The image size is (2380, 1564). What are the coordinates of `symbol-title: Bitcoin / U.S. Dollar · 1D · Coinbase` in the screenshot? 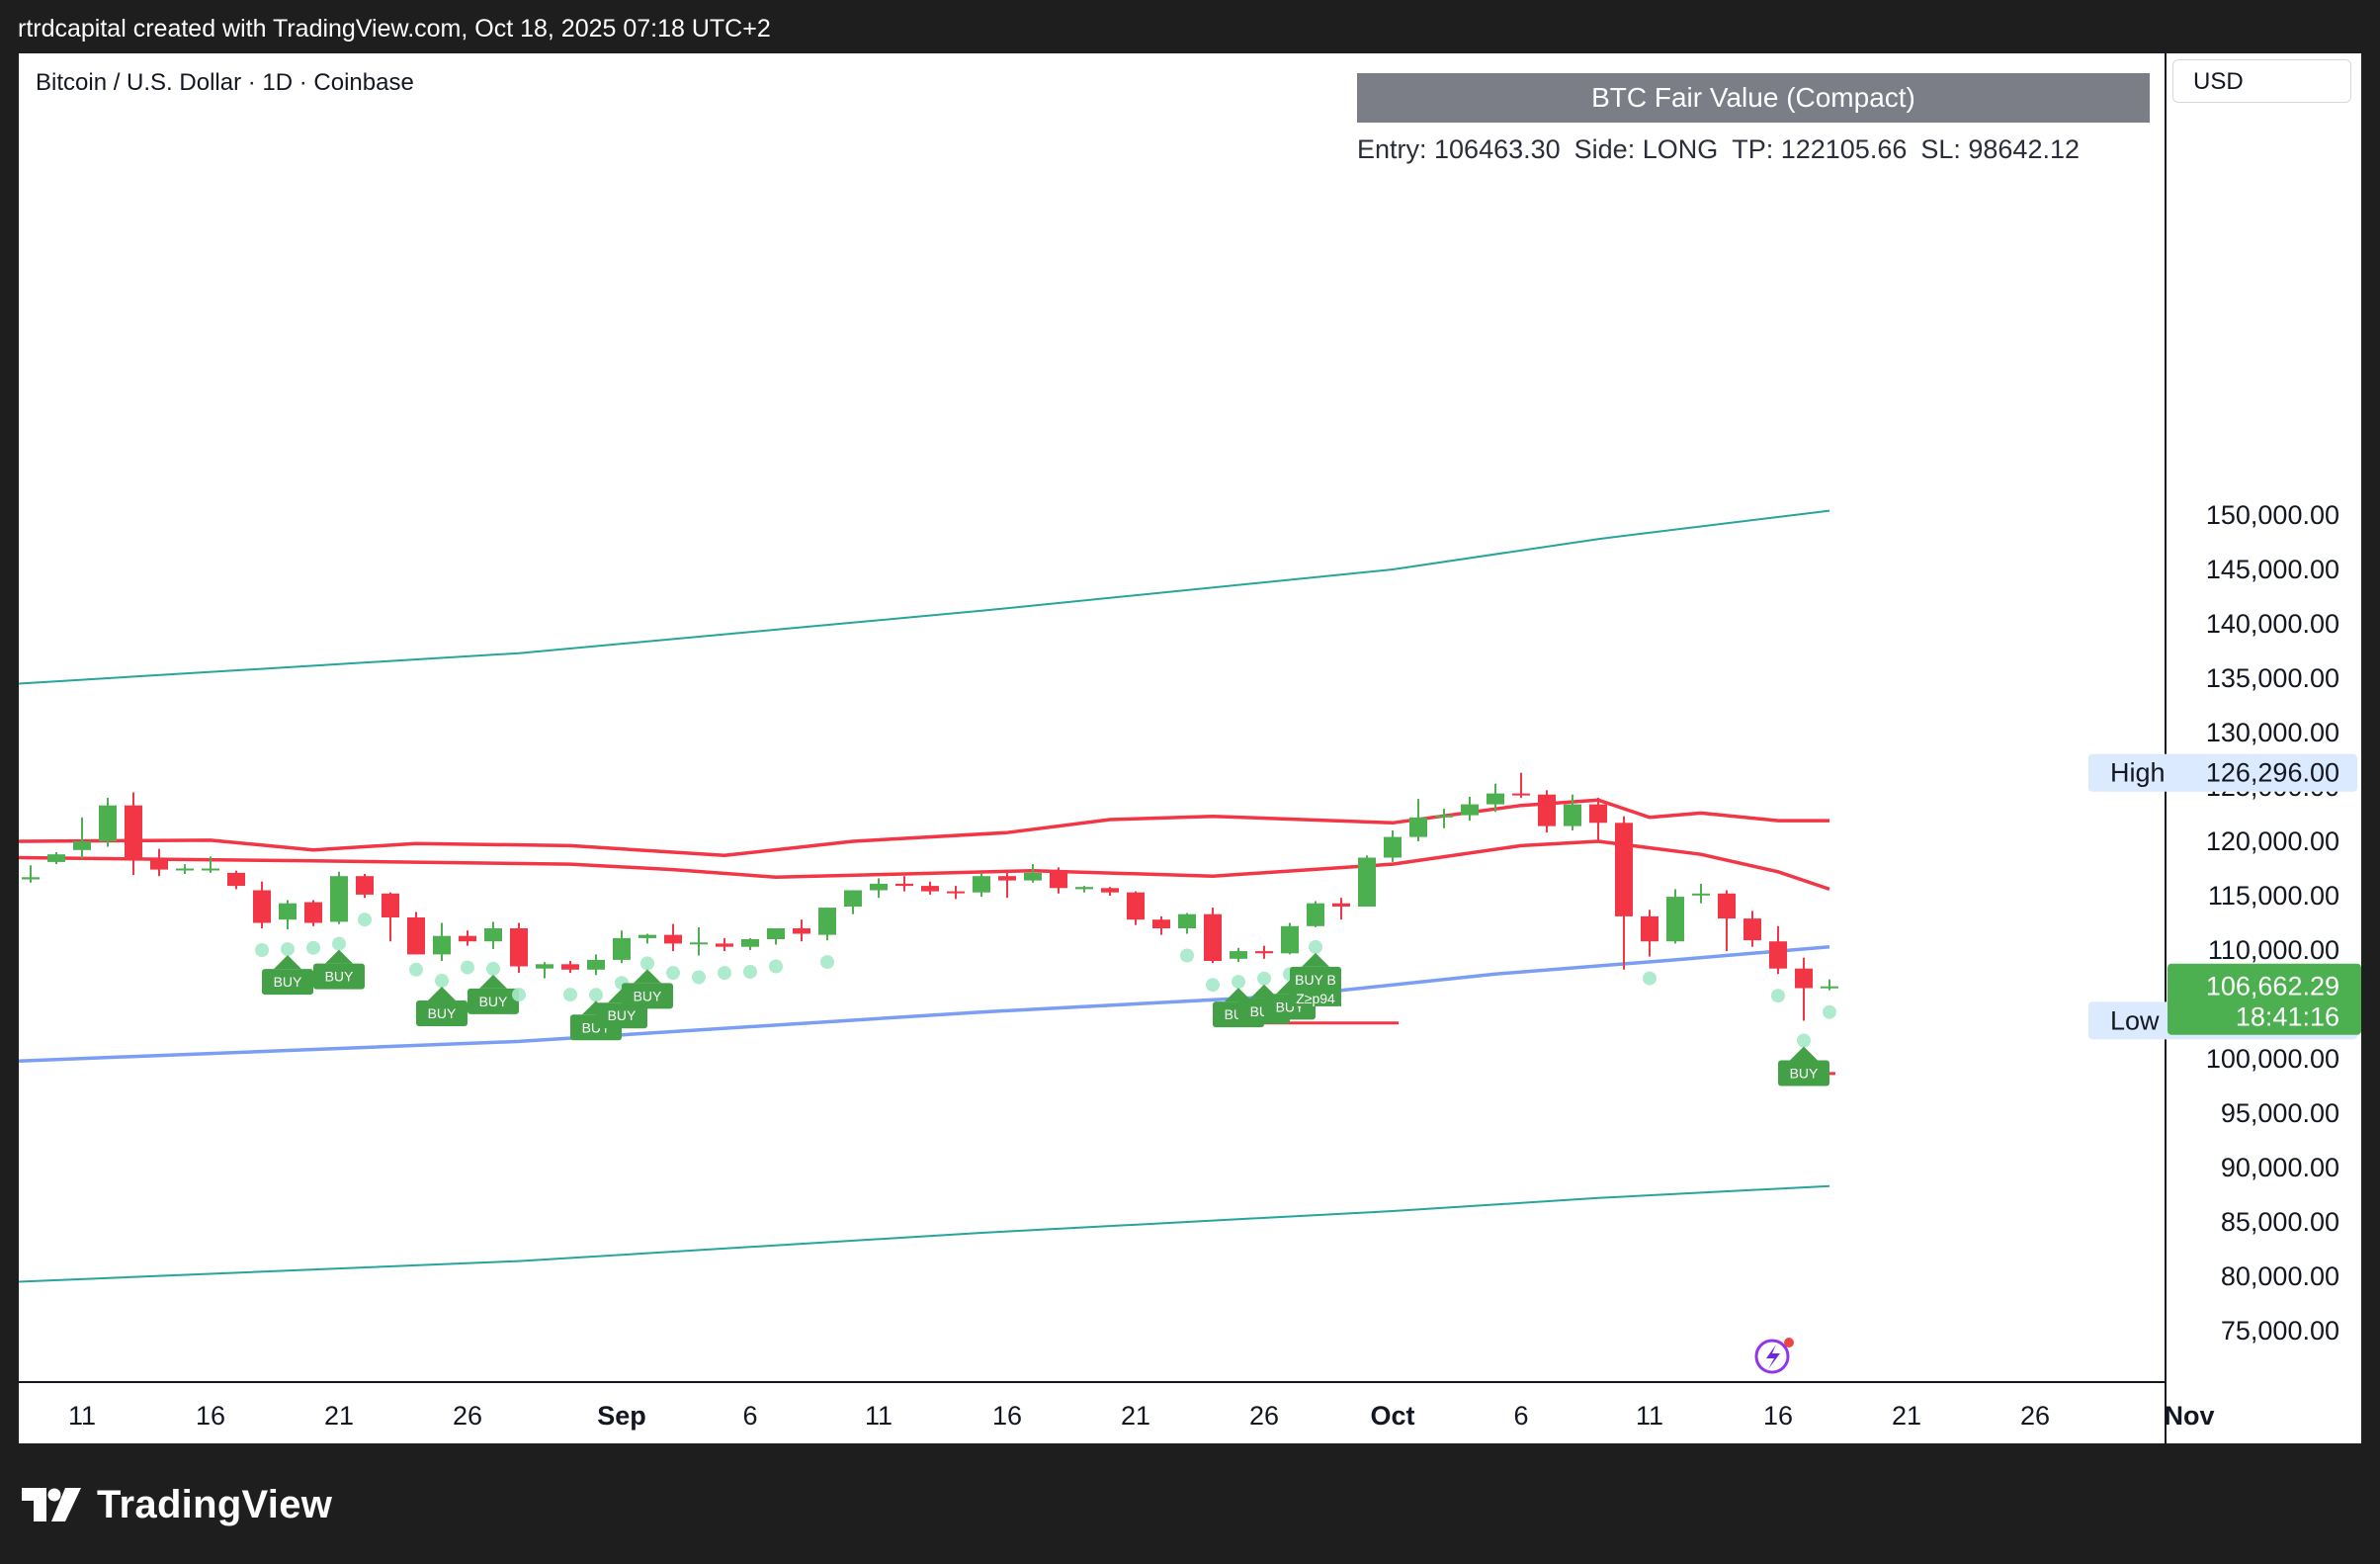 It's located at (225, 82).